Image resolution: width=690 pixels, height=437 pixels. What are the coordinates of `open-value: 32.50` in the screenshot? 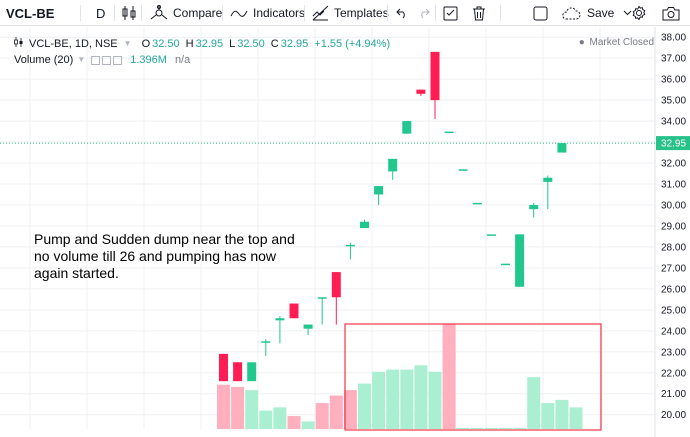 It's located at (166, 44).